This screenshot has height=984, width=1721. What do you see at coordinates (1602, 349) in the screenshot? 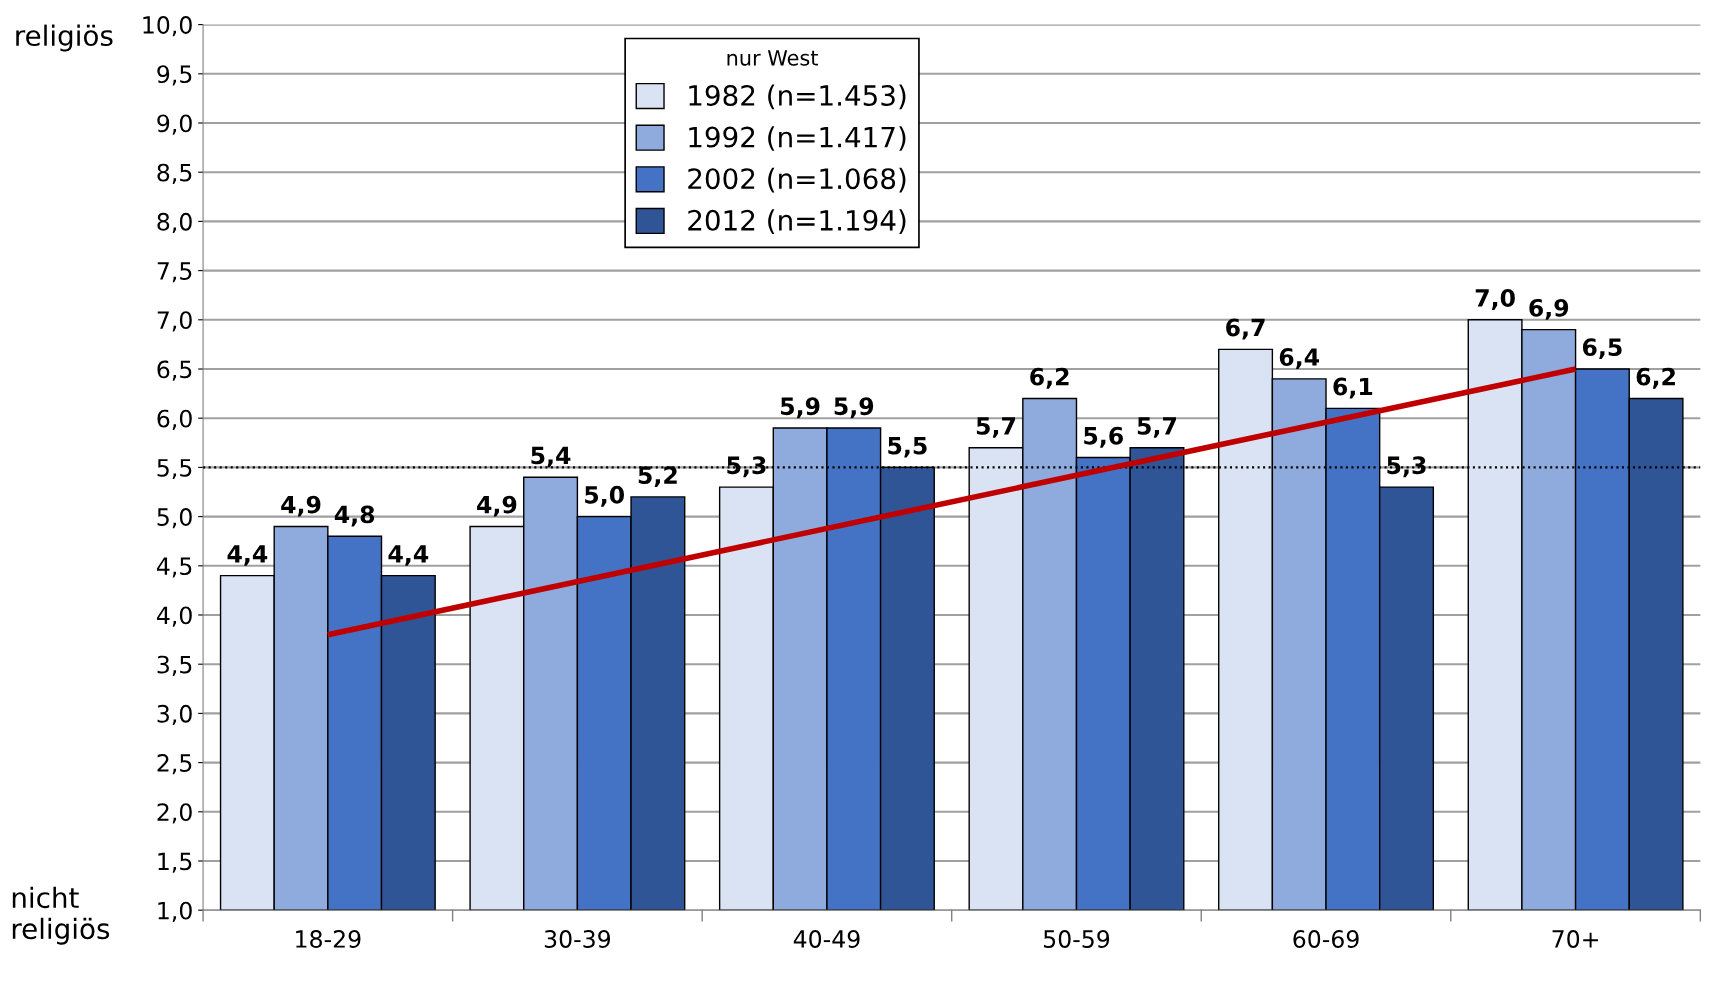
I see `data-label: 6,5` at bounding box center [1602, 349].